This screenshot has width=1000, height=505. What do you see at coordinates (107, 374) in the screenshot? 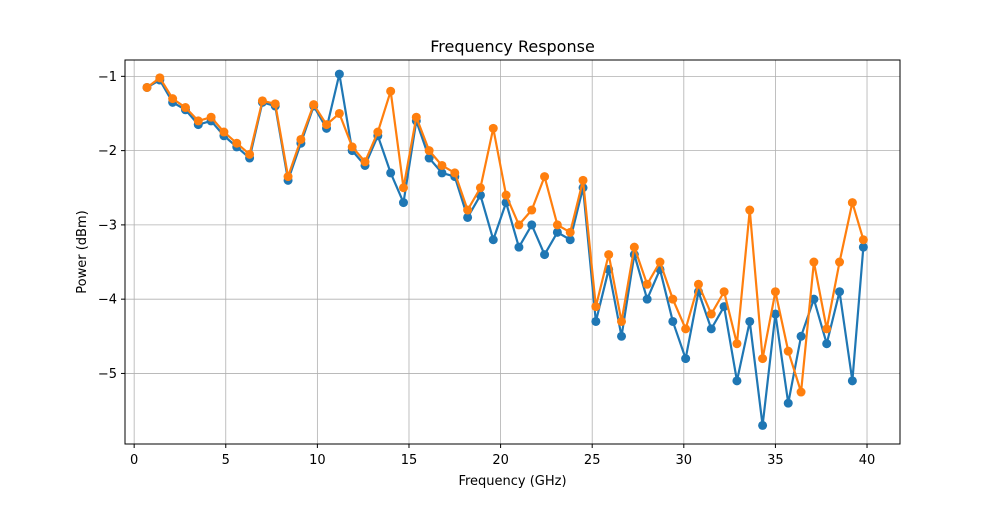
I see `y-tick-label: −5` at bounding box center [107, 374].